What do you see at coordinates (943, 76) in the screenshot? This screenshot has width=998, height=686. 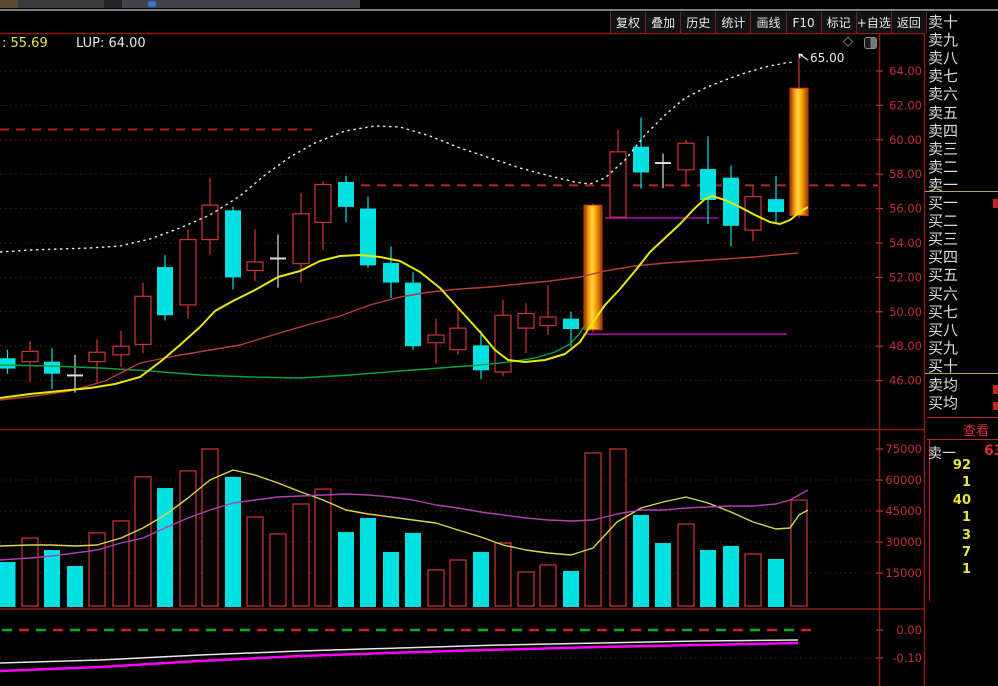 I see `sell-level-4: 卖七` at bounding box center [943, 76].